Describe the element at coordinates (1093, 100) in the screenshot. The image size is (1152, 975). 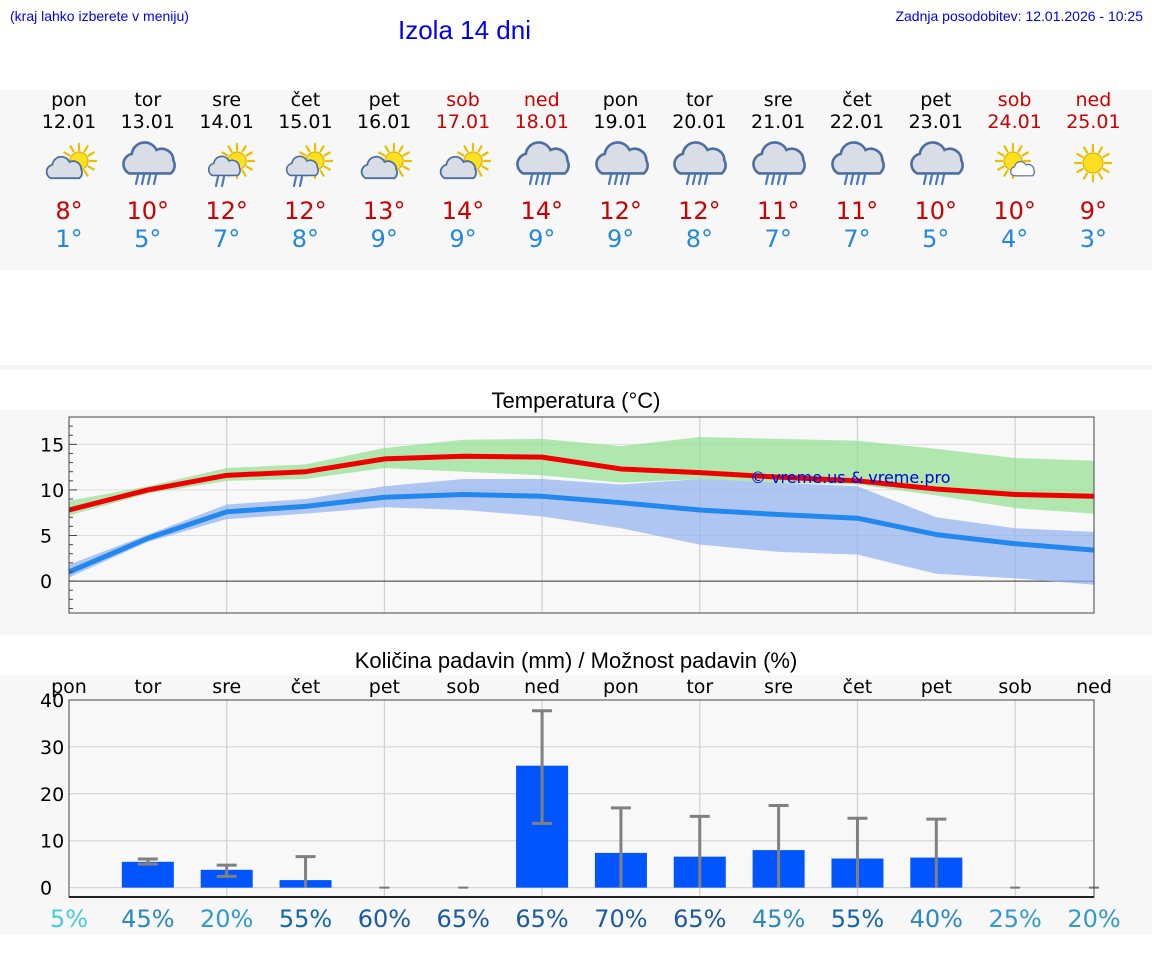
I see `day-name: ned` at that location.